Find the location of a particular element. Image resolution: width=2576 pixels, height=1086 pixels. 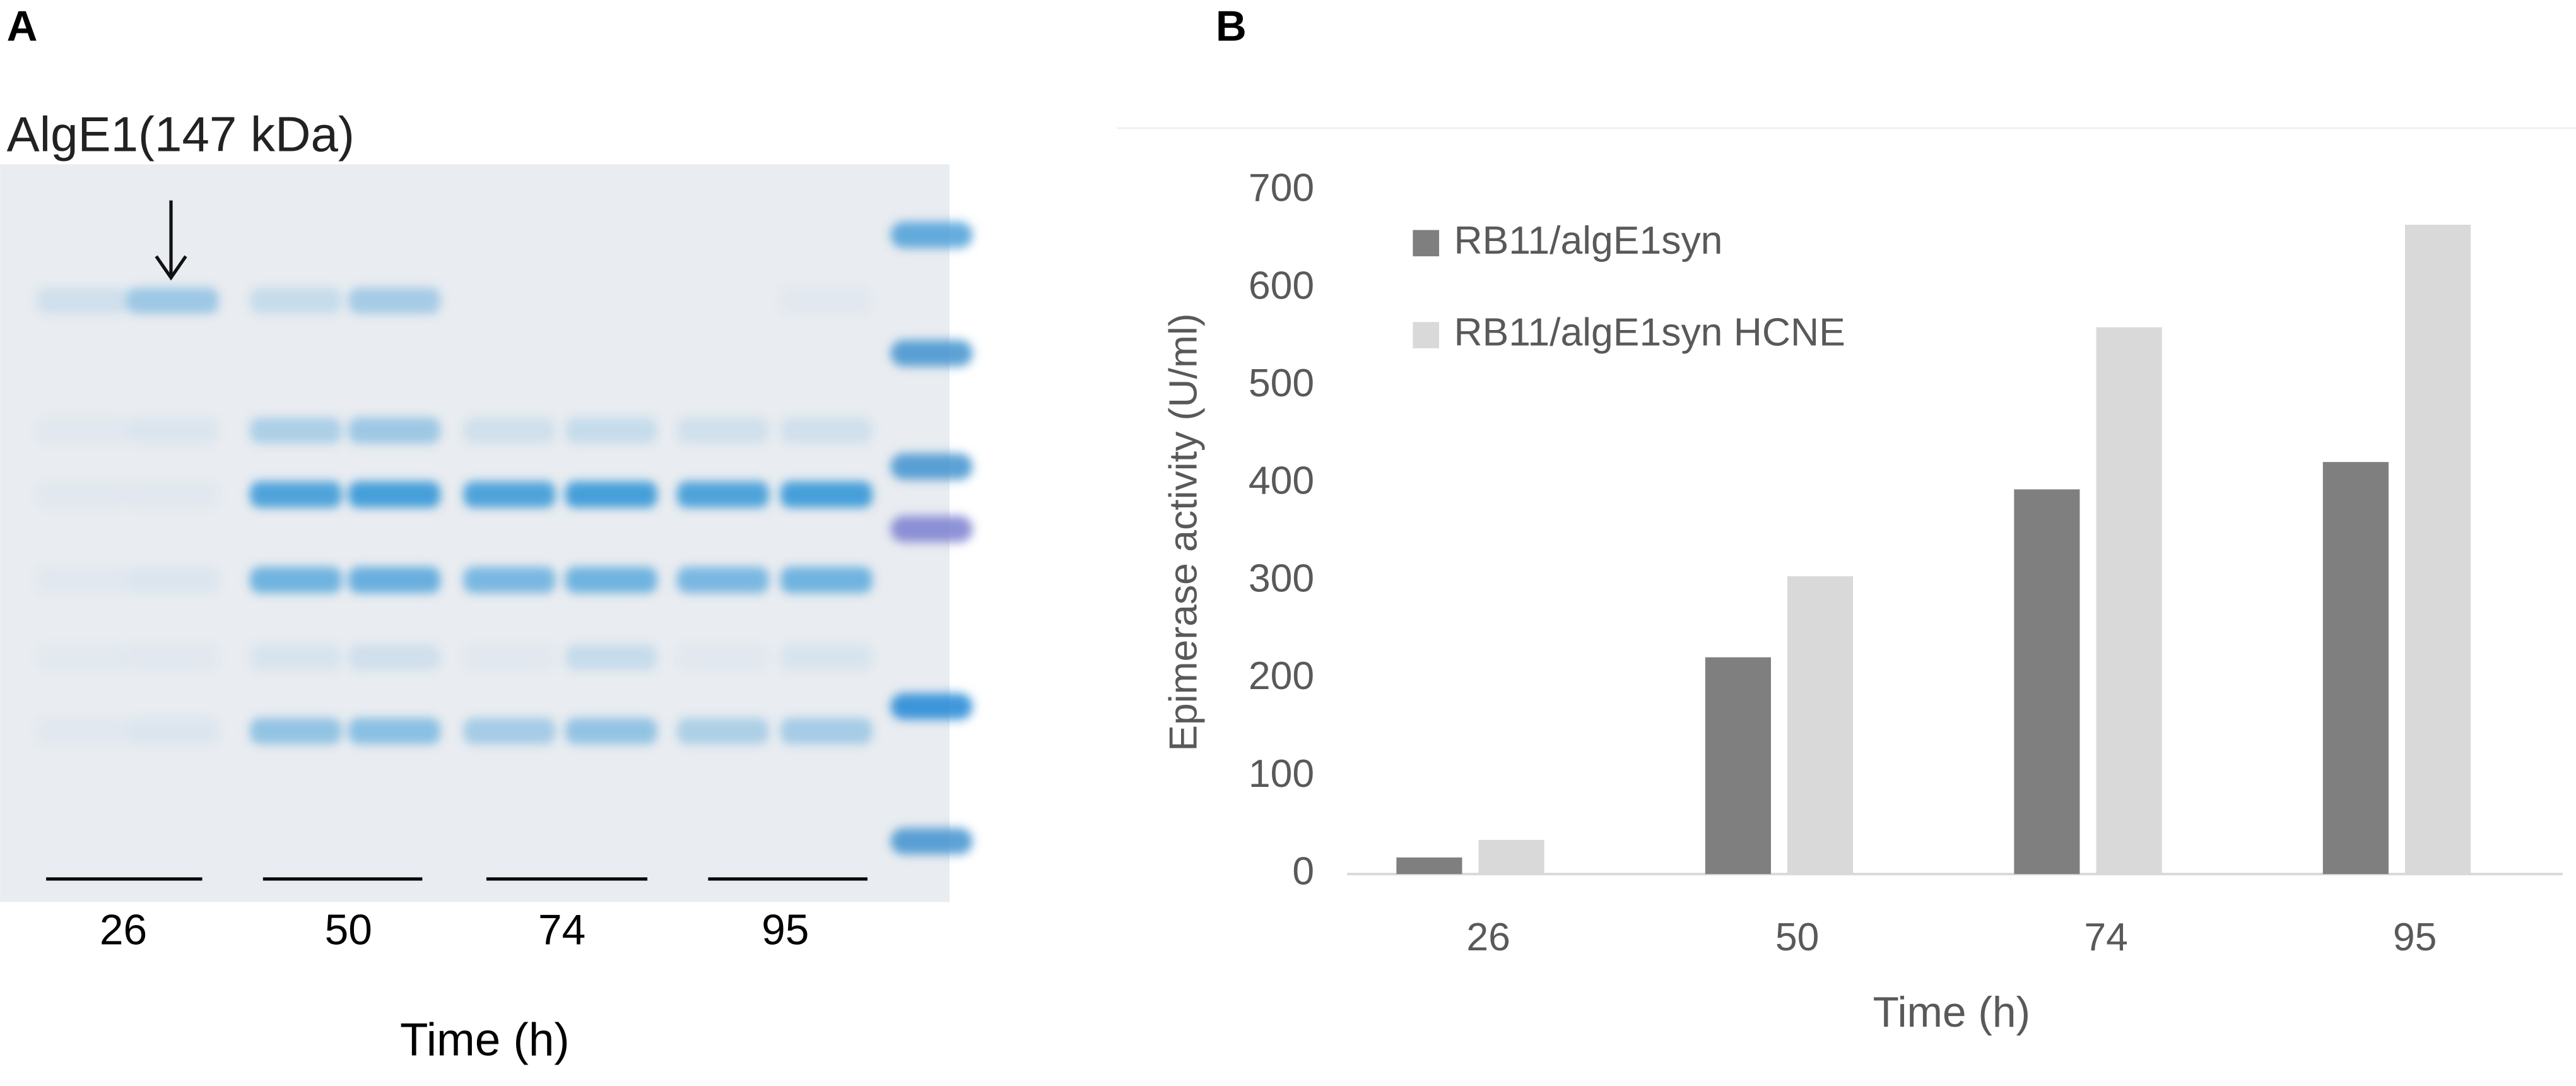

y-tick-label: 0 is located at coordinates (1303, 871).